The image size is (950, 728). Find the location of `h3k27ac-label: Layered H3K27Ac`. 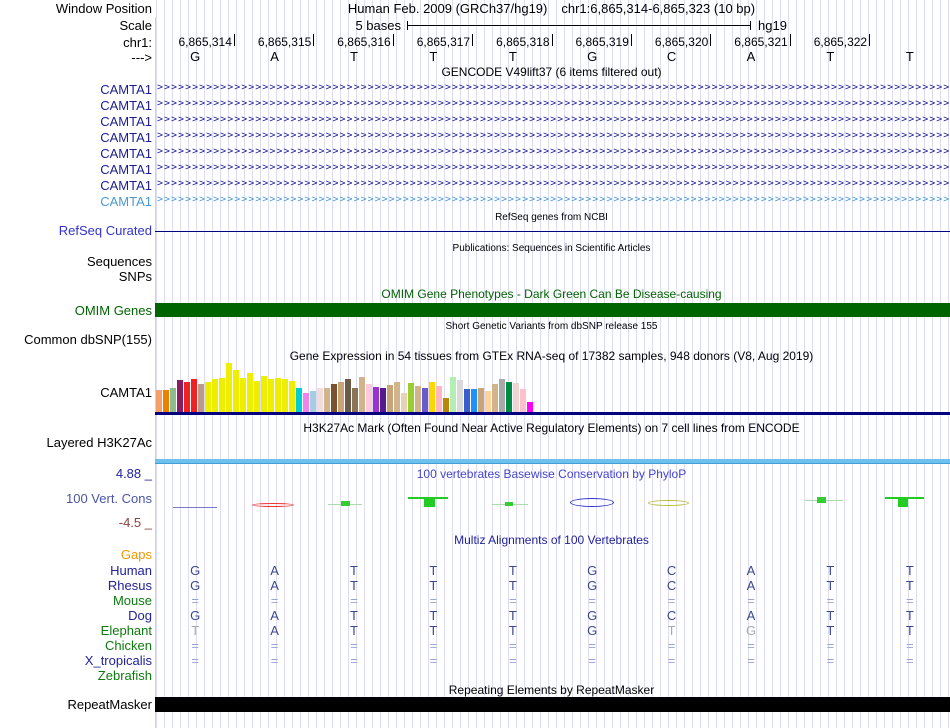

h3k27ac-label: Layered H3K27Ac is located at coordinates (99, 442).